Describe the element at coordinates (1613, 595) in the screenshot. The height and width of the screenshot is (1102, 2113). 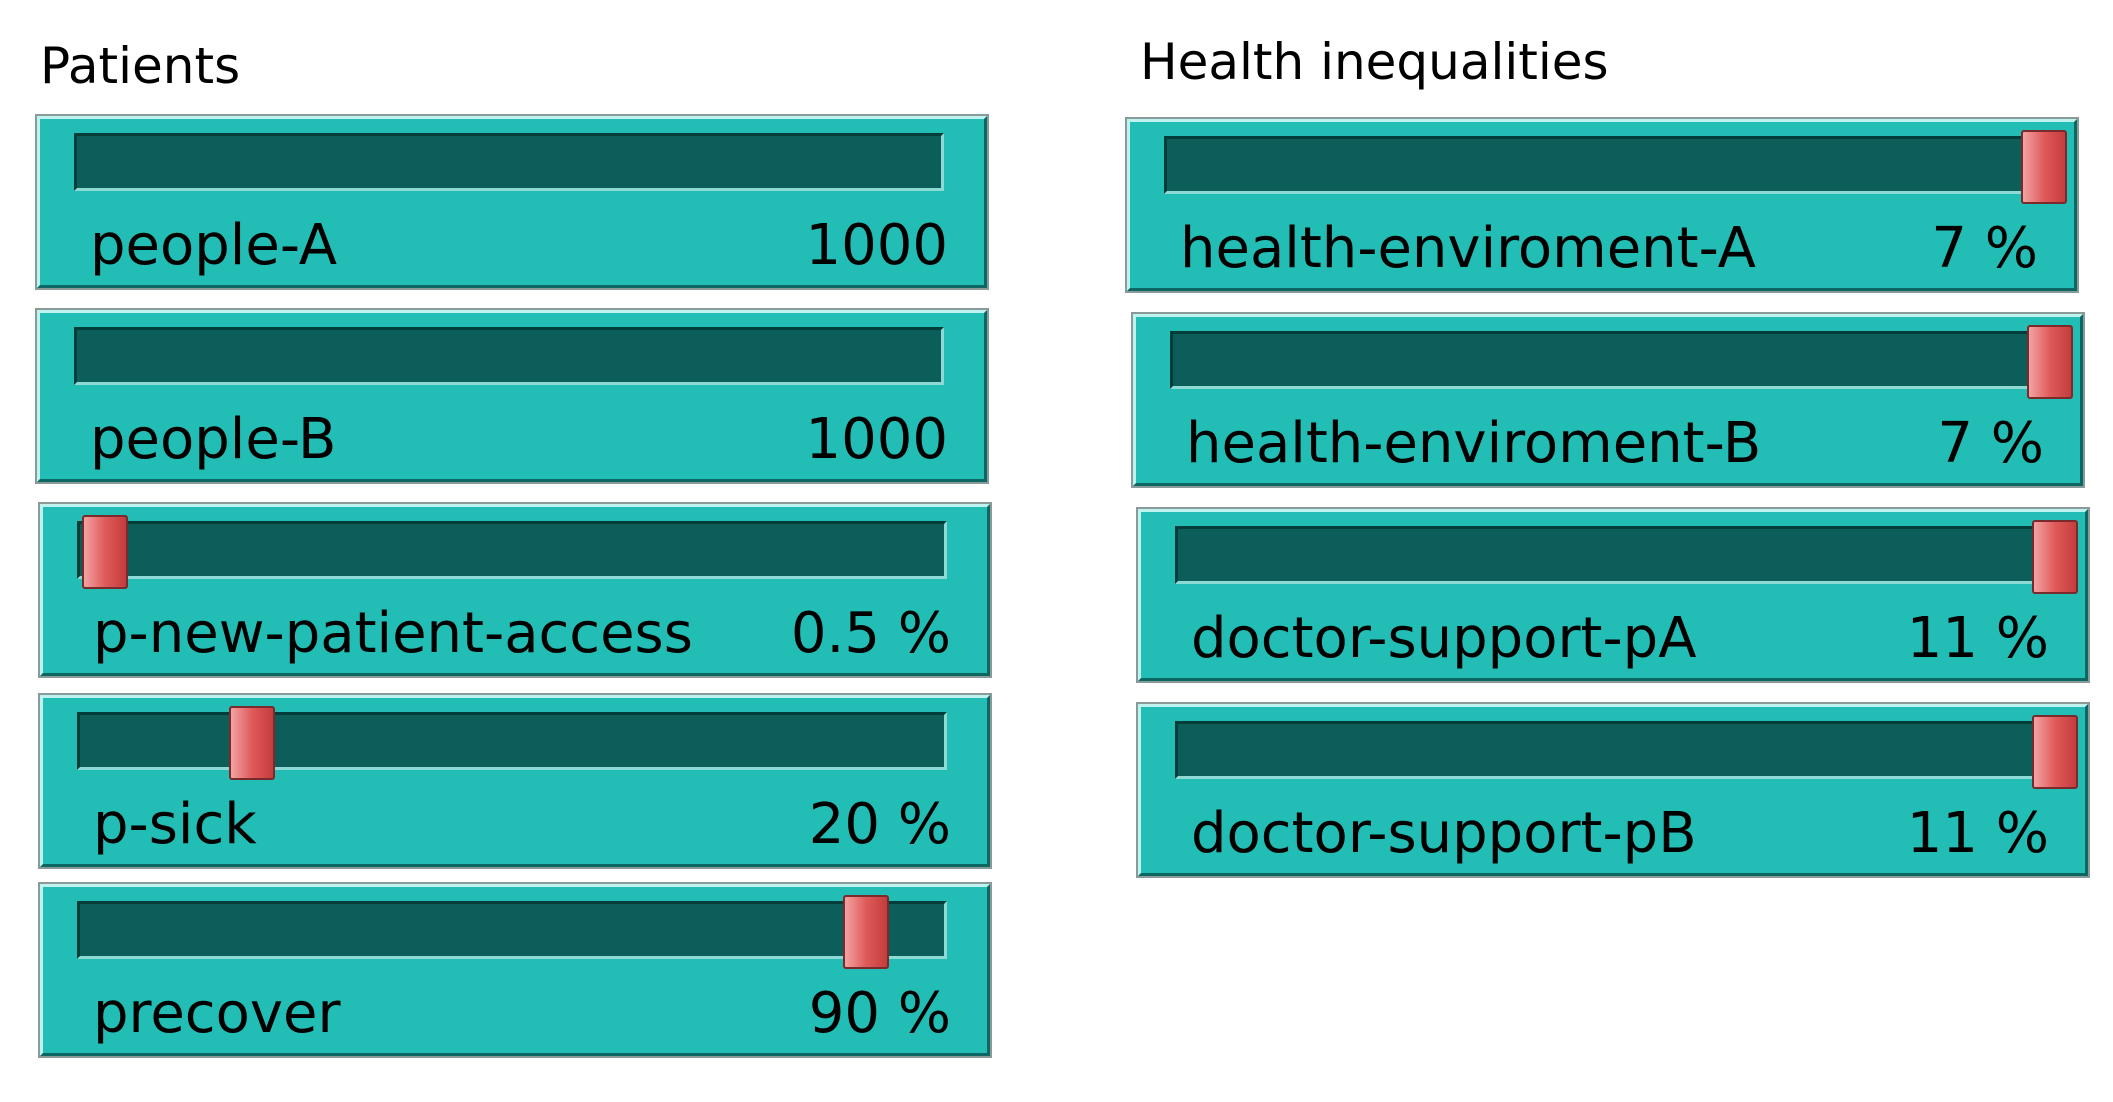
I see `slider: doctor-support-pA 11 %` at that location.